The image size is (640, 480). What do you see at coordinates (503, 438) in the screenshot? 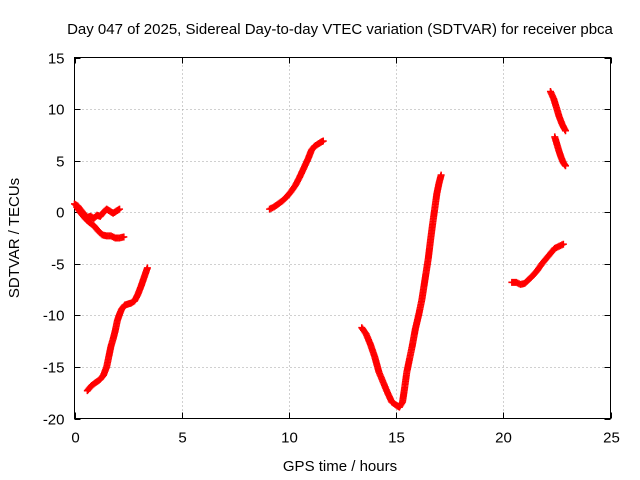
I see `x-tick-label: 20` at bounding box center [503, 438].